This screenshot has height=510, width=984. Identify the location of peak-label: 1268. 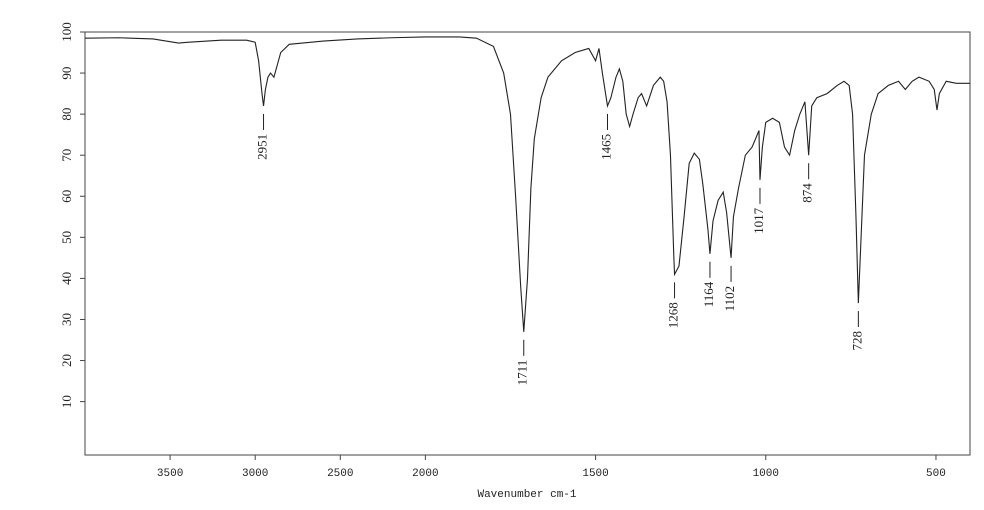
(673, 315).